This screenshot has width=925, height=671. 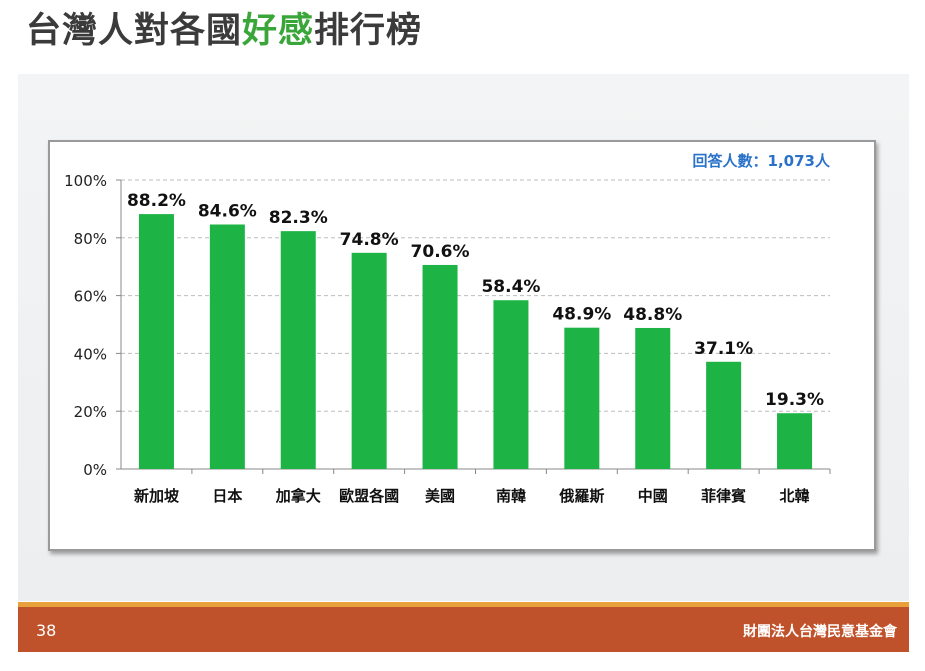 What do you see at coordinates (90, 412) in the screenshot?
I see `y-tick-label: 20%` at bounding box center [90, 412].